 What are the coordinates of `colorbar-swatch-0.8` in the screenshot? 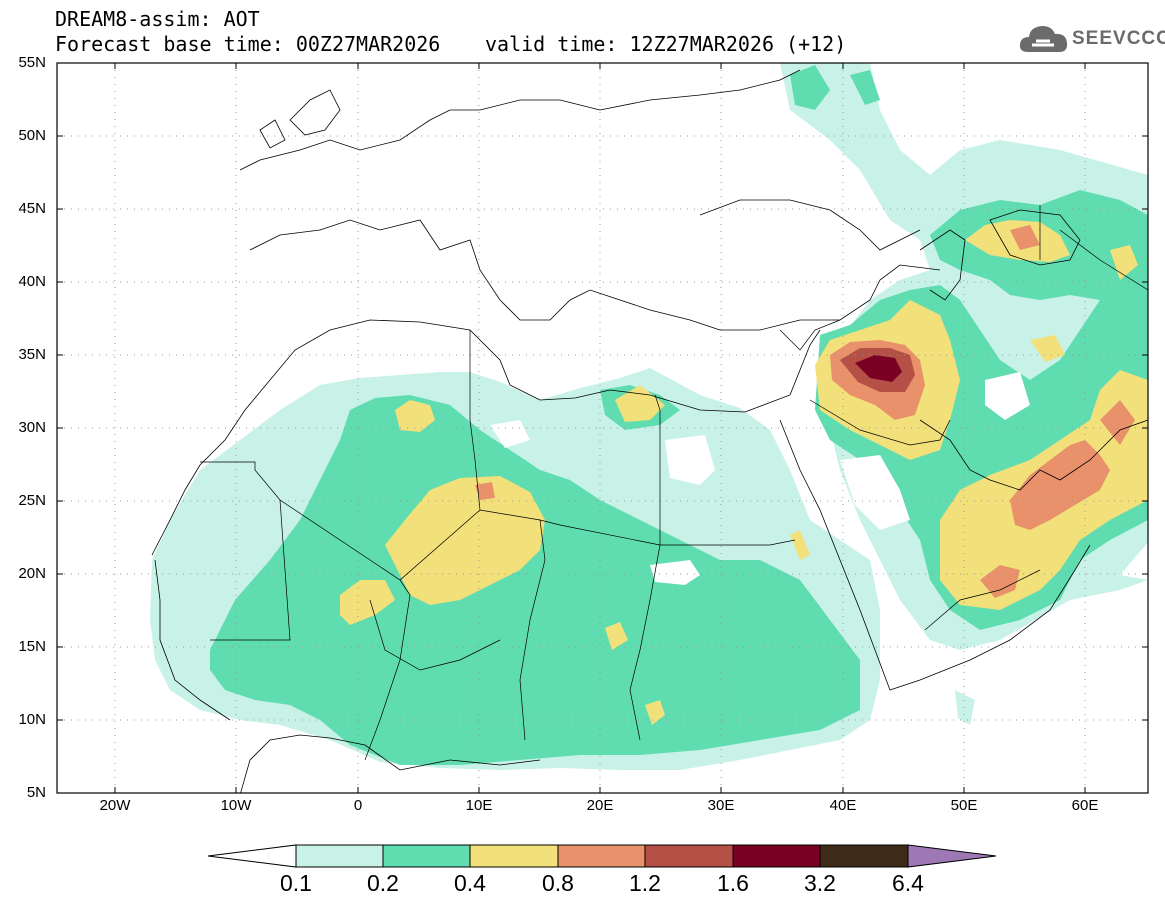 It's located at (601, 856).